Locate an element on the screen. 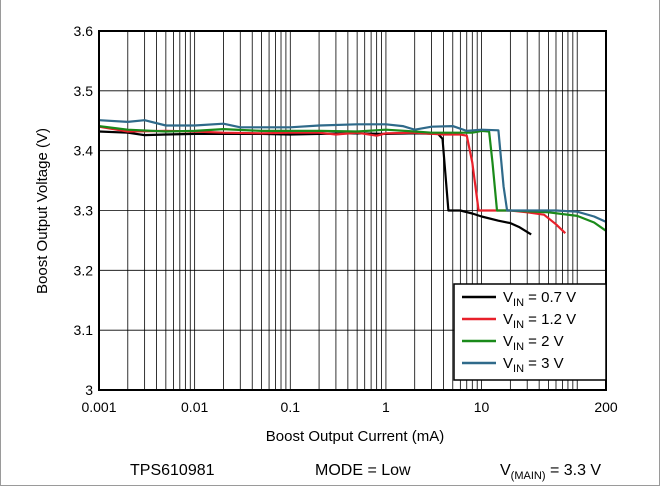 This screenshot has height=487, width=661. x-tick-label: 10 is located at coordinates (482, 407).